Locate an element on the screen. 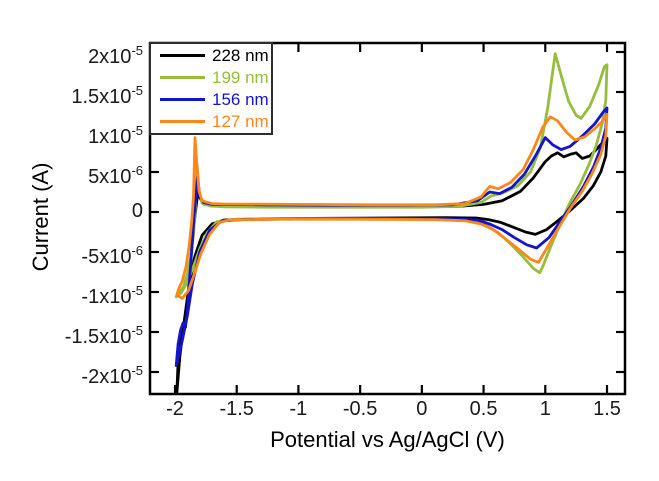  legend-line-sample-228nm is located at coordinates (182, 55).